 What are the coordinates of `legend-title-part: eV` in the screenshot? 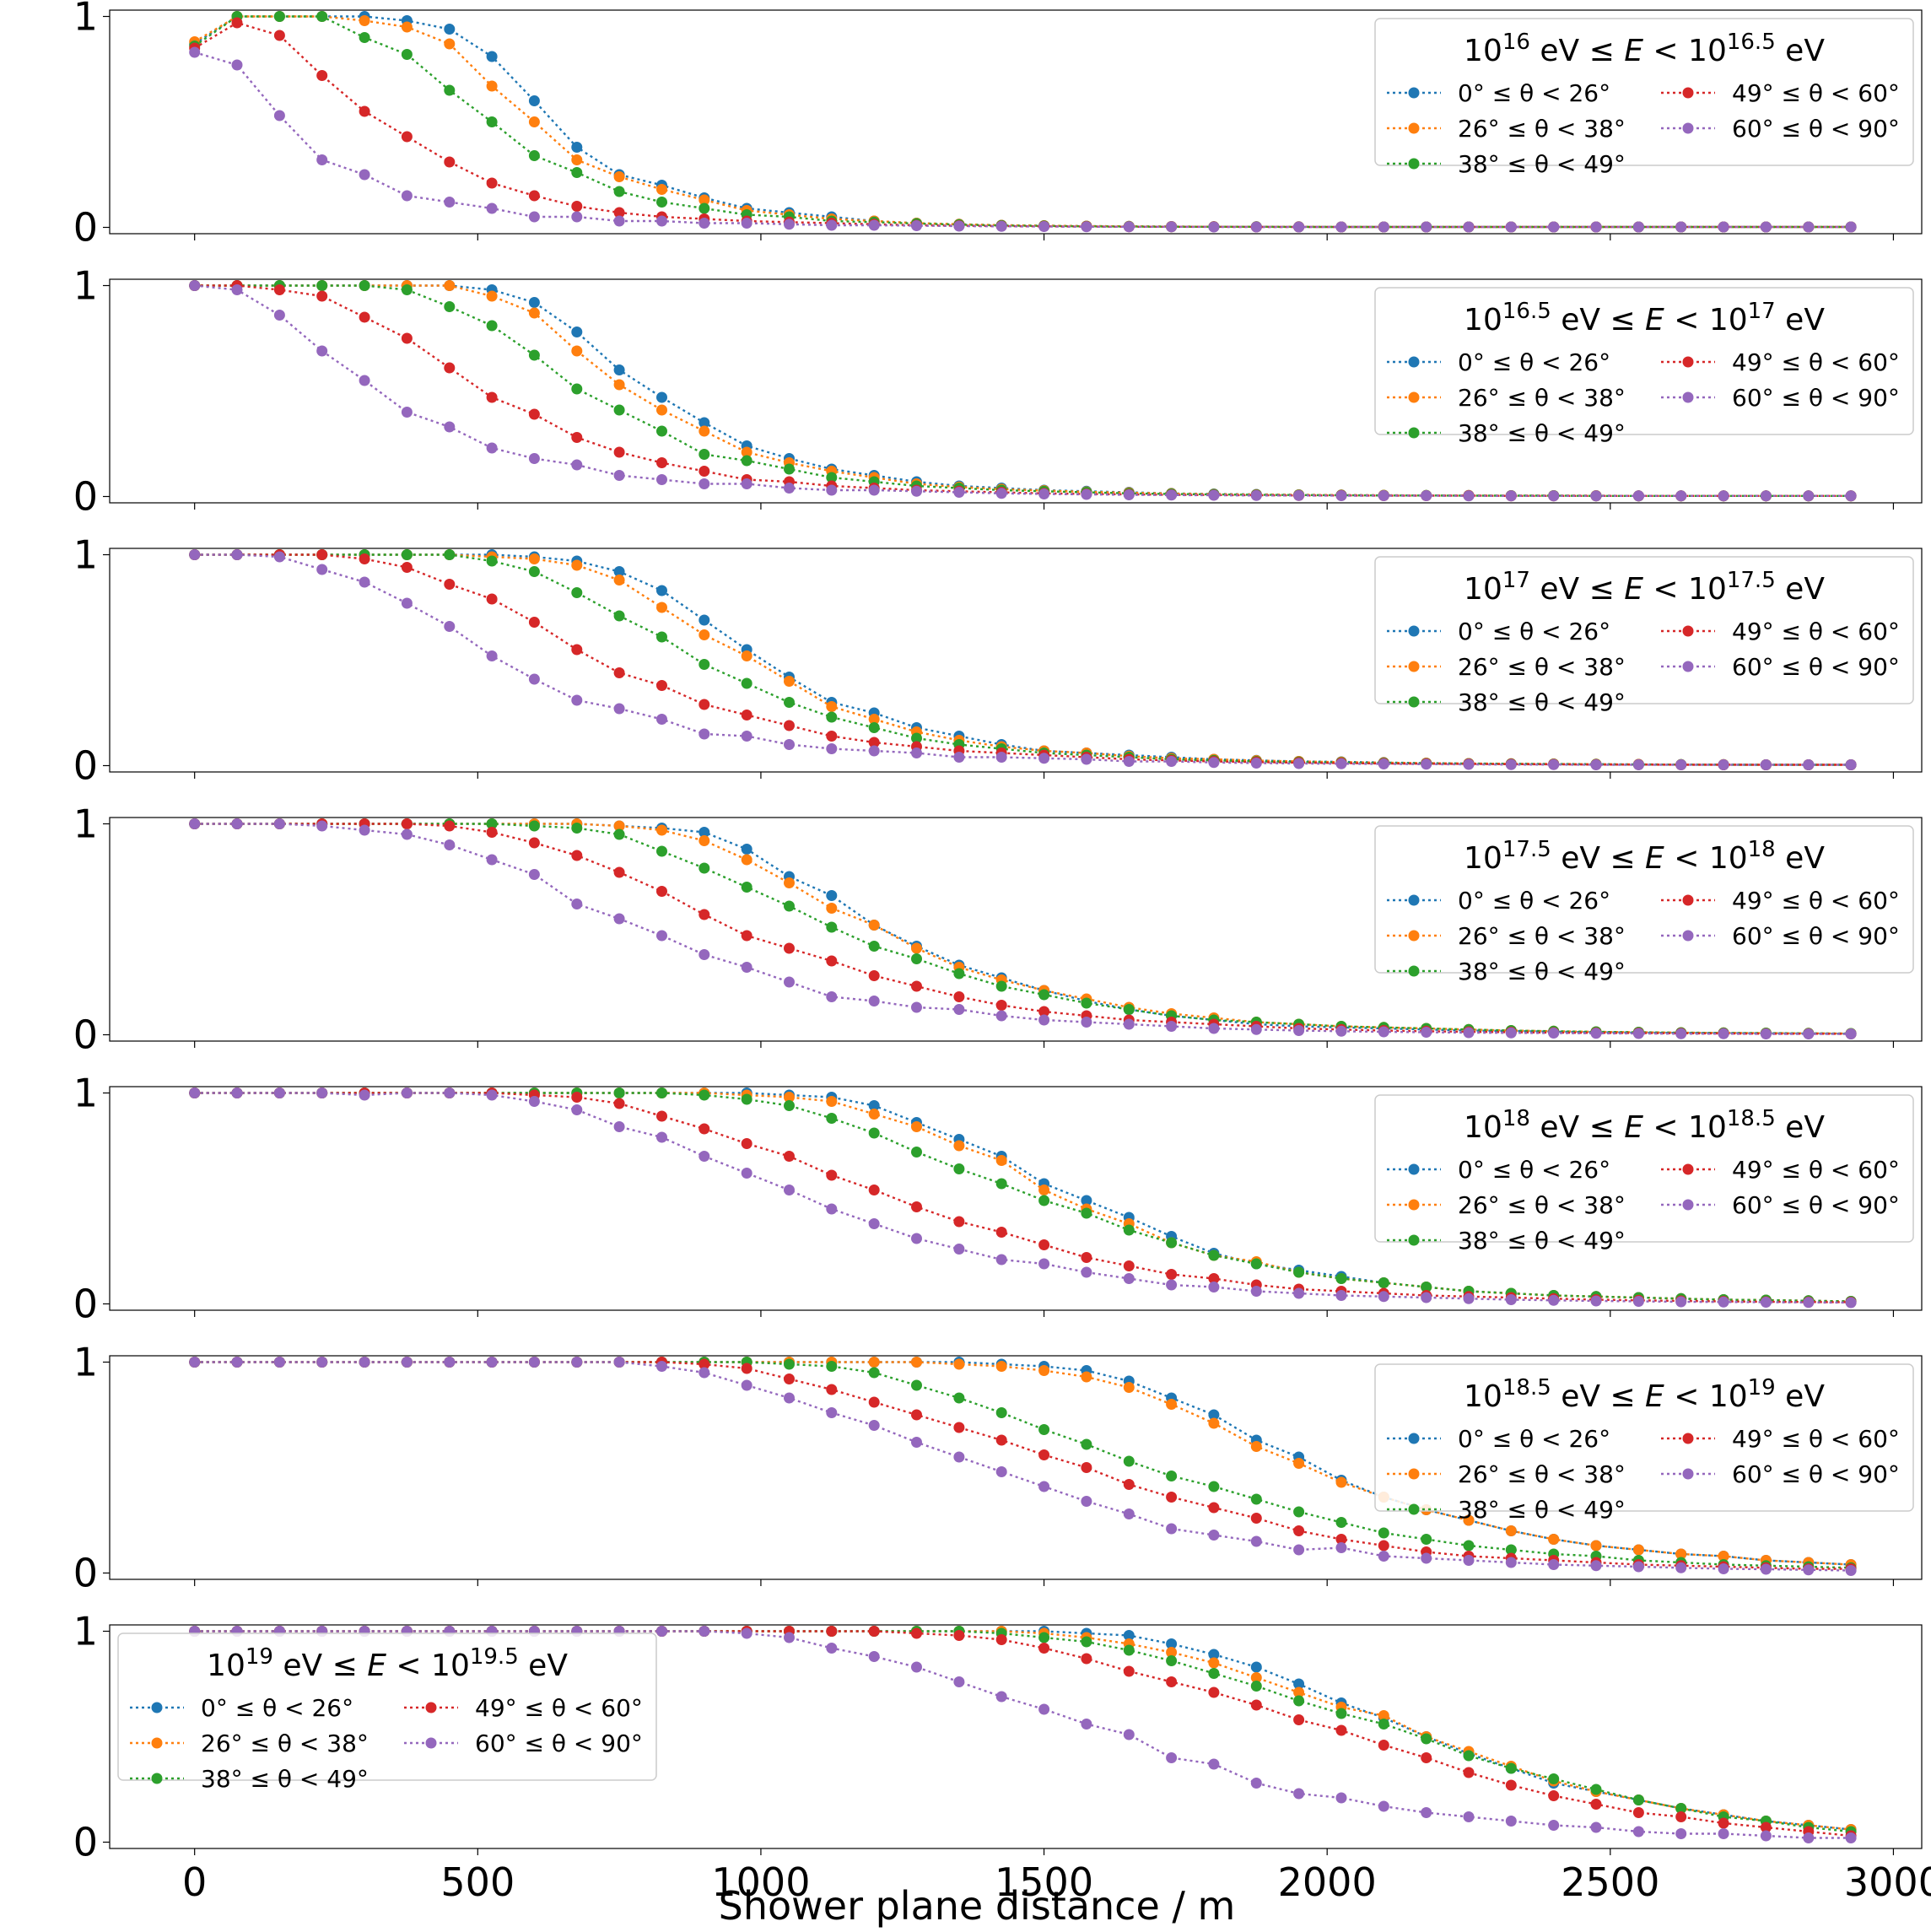 It's located at (1801, 1127).